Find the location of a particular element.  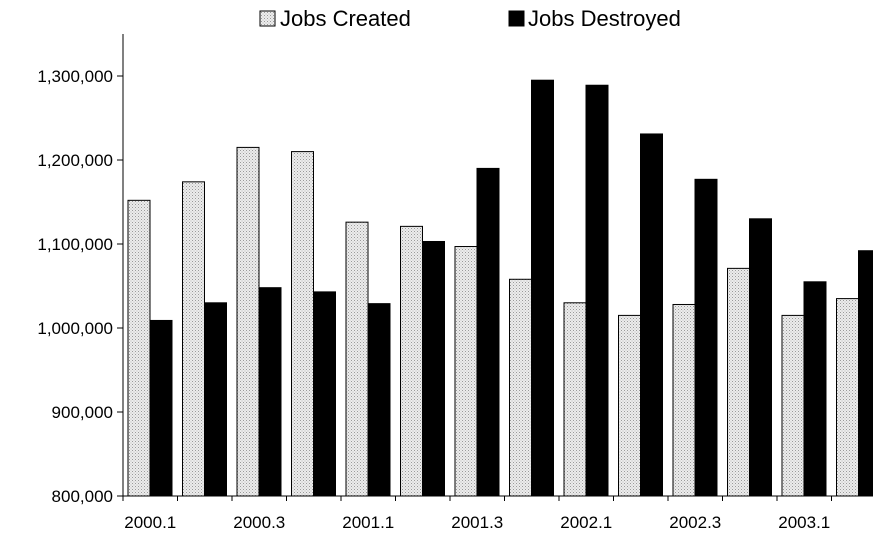

x-tick-label: 2003.1 is located at coordinates (804, 522).